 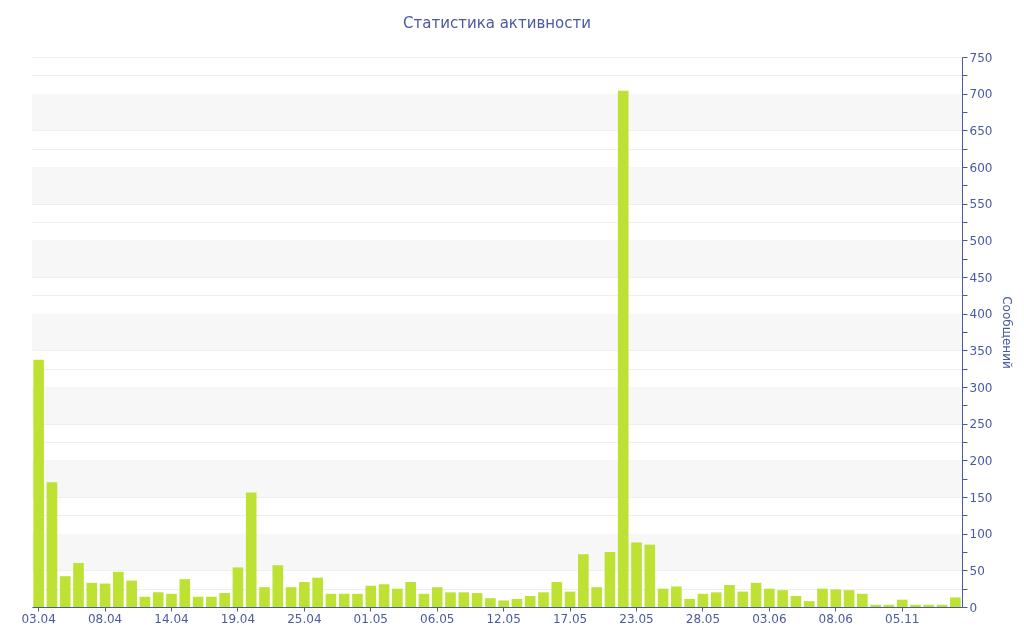 What do you see at coordinates (703, 618) in the screenshot?
I see `x-tick-label: 28.05` at bounding box center [703, 618].